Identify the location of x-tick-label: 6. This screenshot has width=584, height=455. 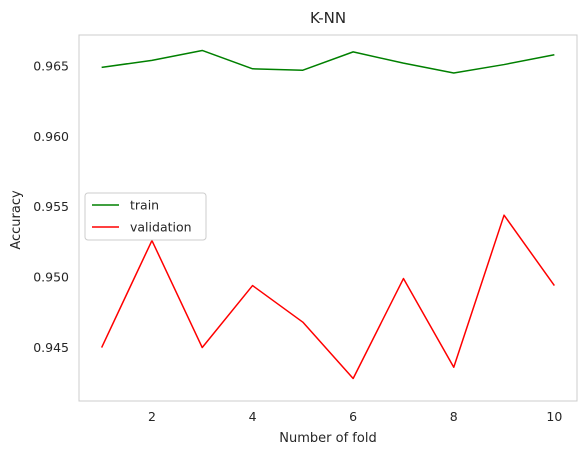
(353, 416).